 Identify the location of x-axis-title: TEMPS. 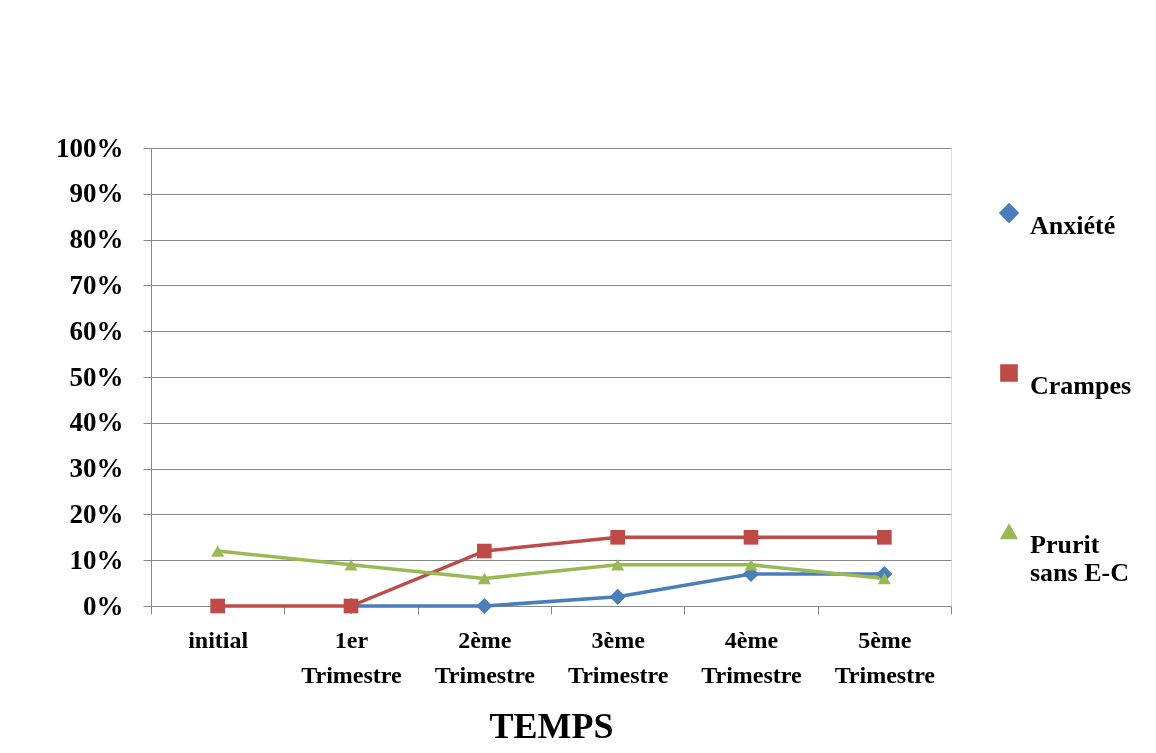
(551, 725).